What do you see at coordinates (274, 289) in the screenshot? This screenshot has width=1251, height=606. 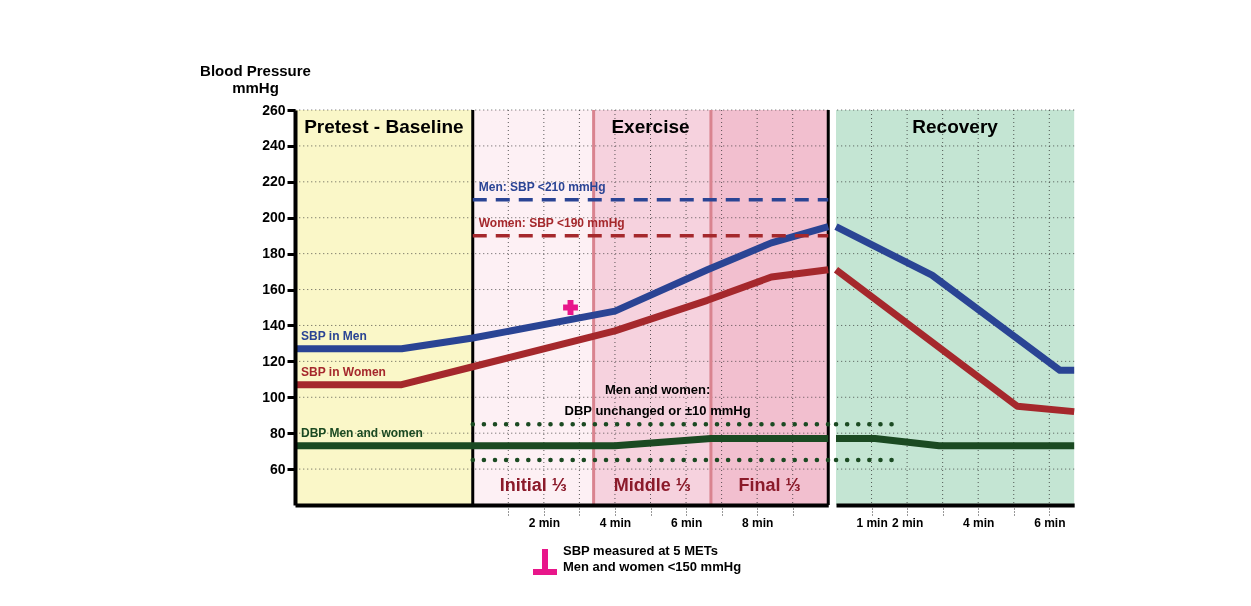 I see `y-tick-label: 160` at bounding box center [274, 289].